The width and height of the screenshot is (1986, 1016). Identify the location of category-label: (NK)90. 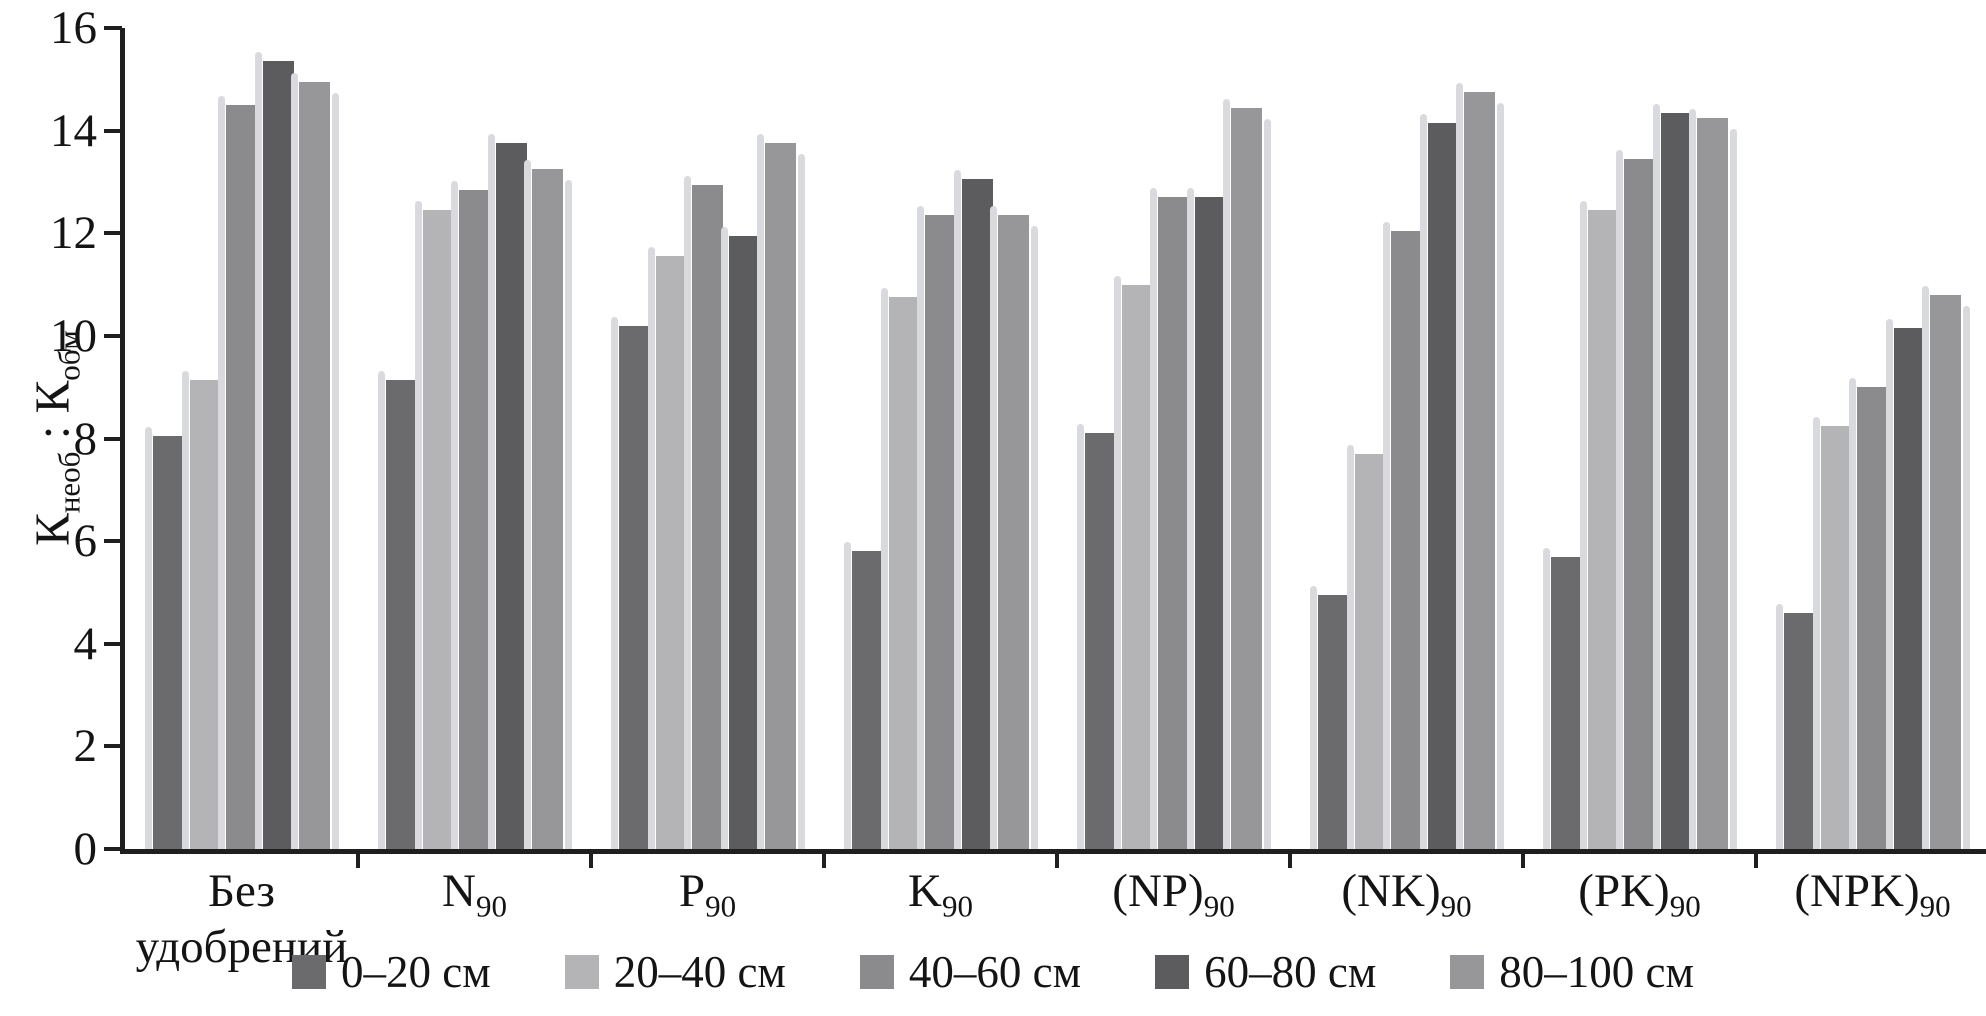
(1406, 894).